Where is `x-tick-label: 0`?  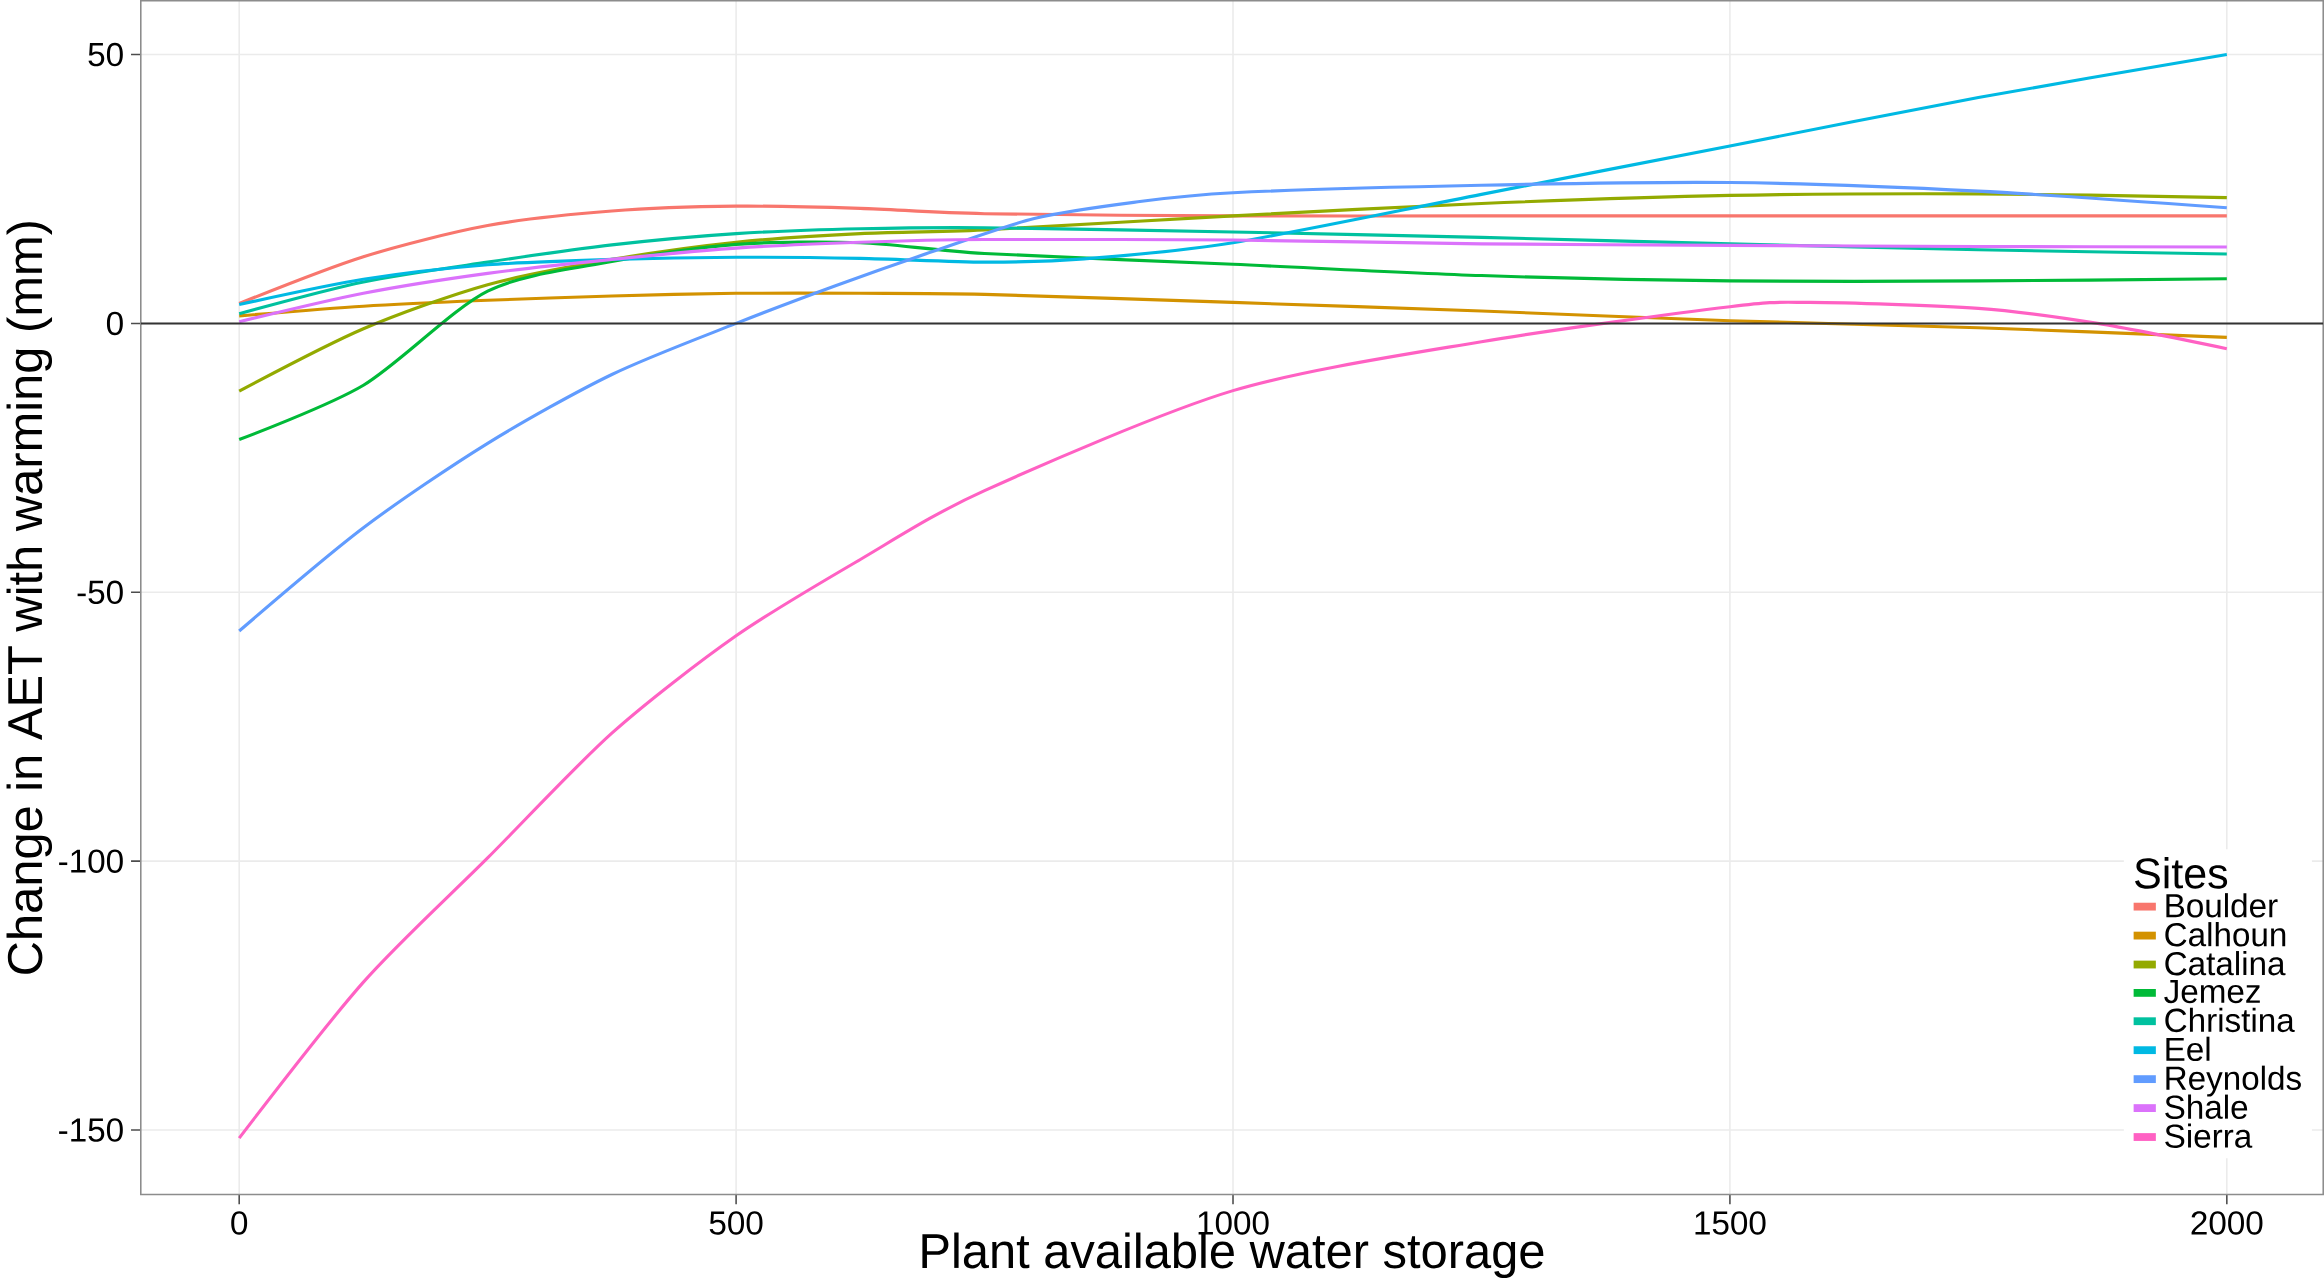
x-tick-label: 0 is located at coordinates (239, 1223).